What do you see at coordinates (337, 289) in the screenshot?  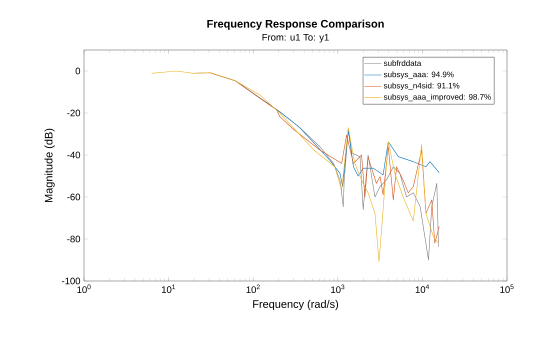 I see `x-tick-label: 10$^{3}$` at bounding box center [337, 289].